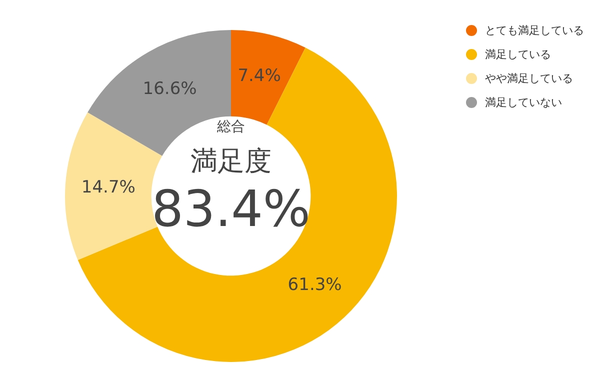  Describe the element at coordinates (108, 187) in the screenshot. I see `data-label: 14.7%` at that location.